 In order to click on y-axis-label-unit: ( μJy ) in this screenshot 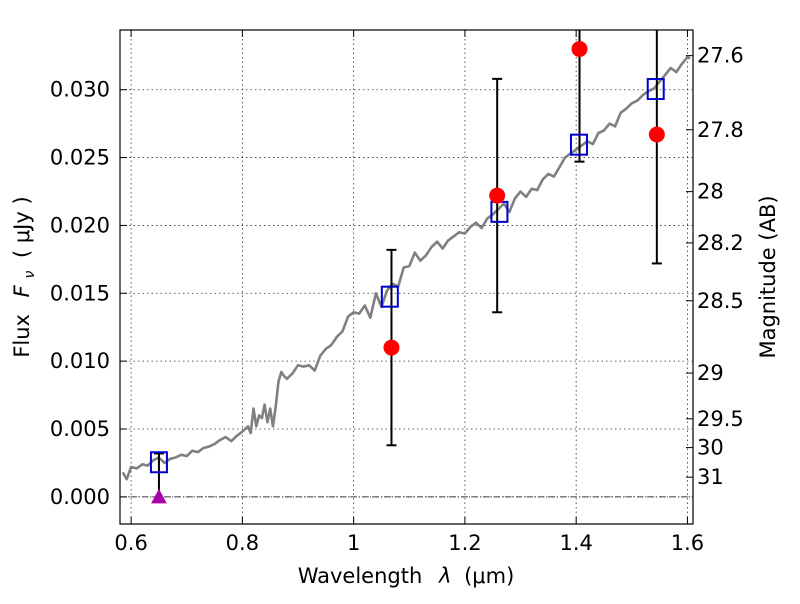, I will do `click(22, 227)`.